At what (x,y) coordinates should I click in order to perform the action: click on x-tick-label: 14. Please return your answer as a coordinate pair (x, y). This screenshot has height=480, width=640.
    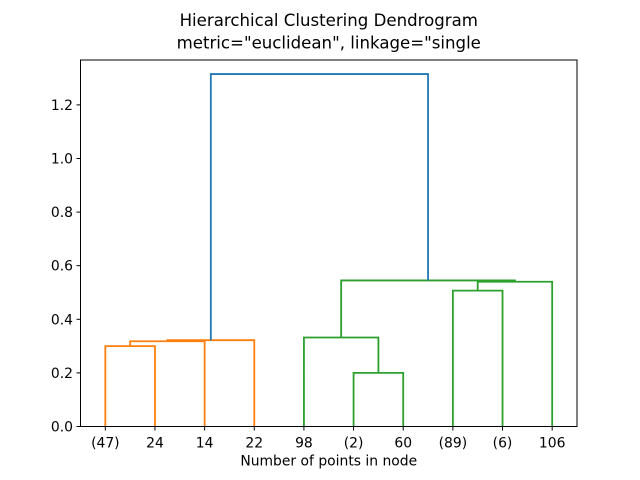
    Looking at the image, I should click on (205, 444).